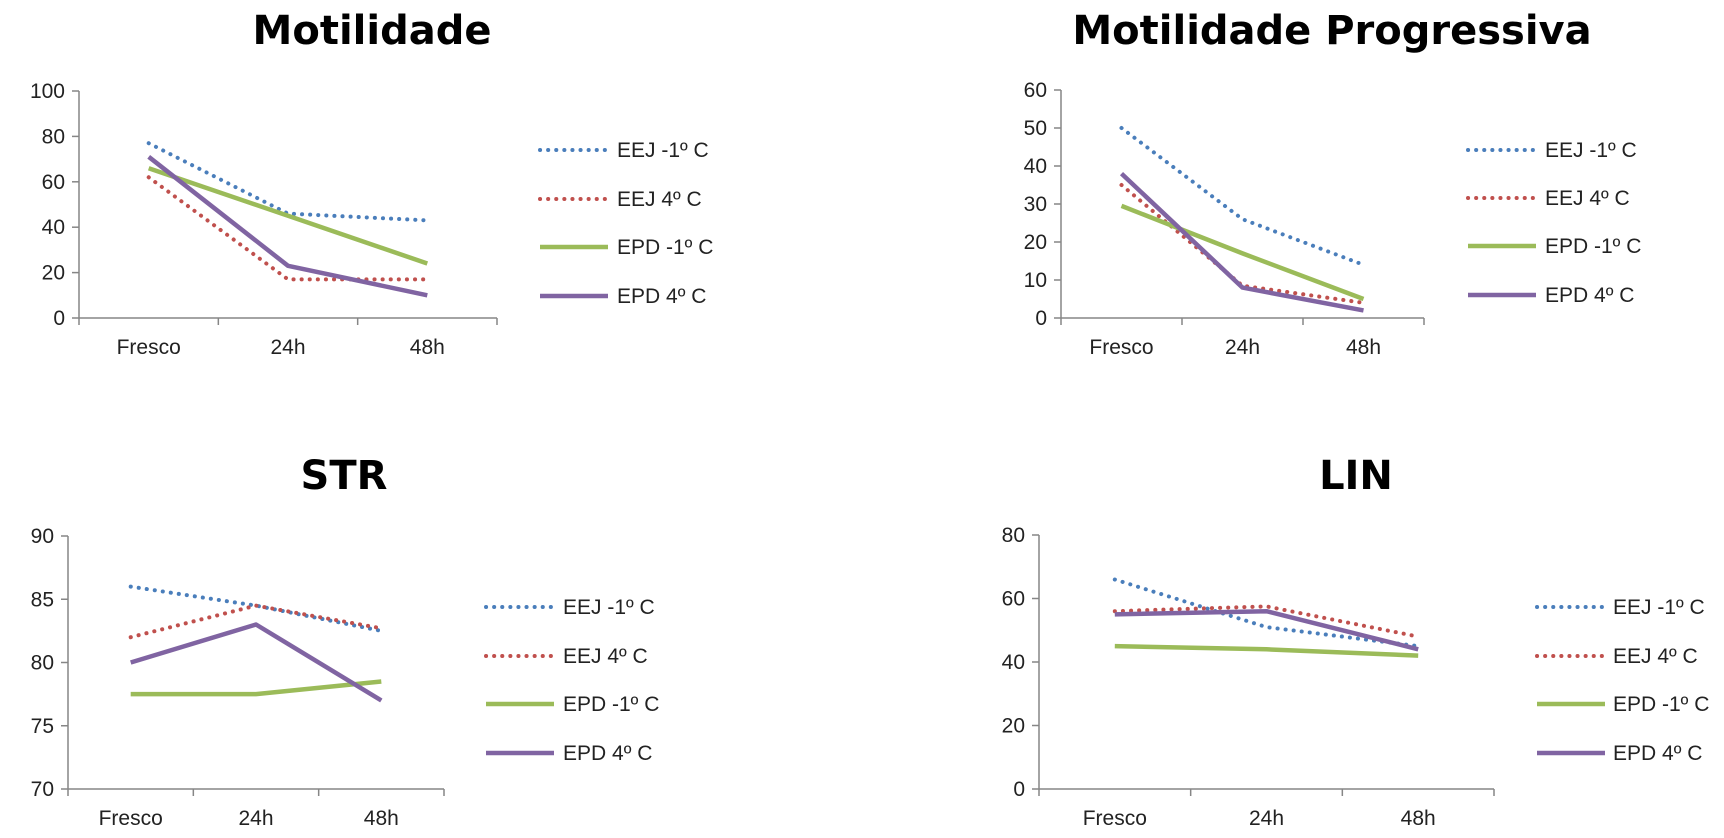 This screenshot has width=1724, height=838. What do you see at coordinates (47, 91) in the screenshot?
I see `y-tick-label: 100` at bounding box center [47, 91].